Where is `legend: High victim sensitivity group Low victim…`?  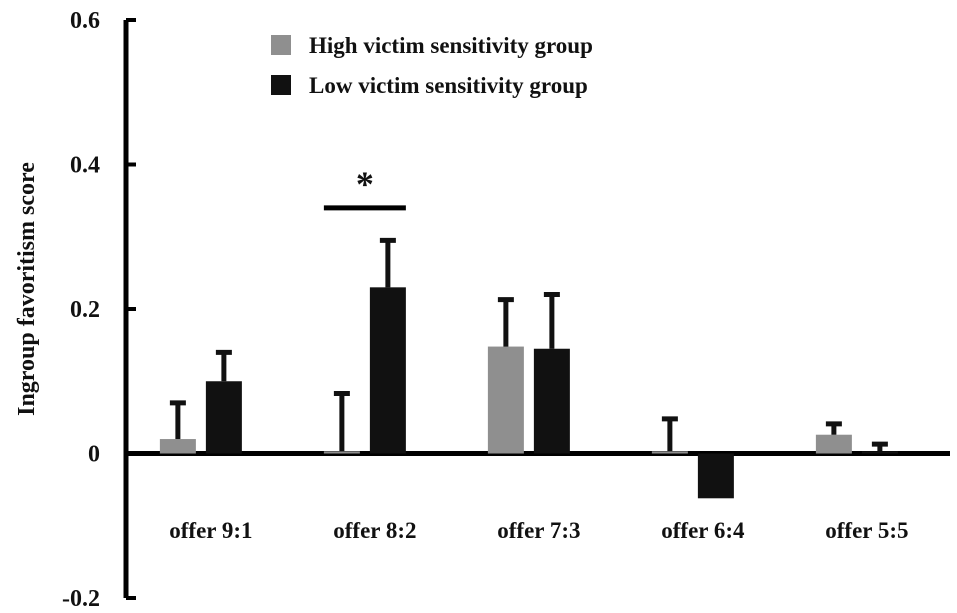
legend: High victim sensitivity group Low victim… is located at coordinates (432, 65).